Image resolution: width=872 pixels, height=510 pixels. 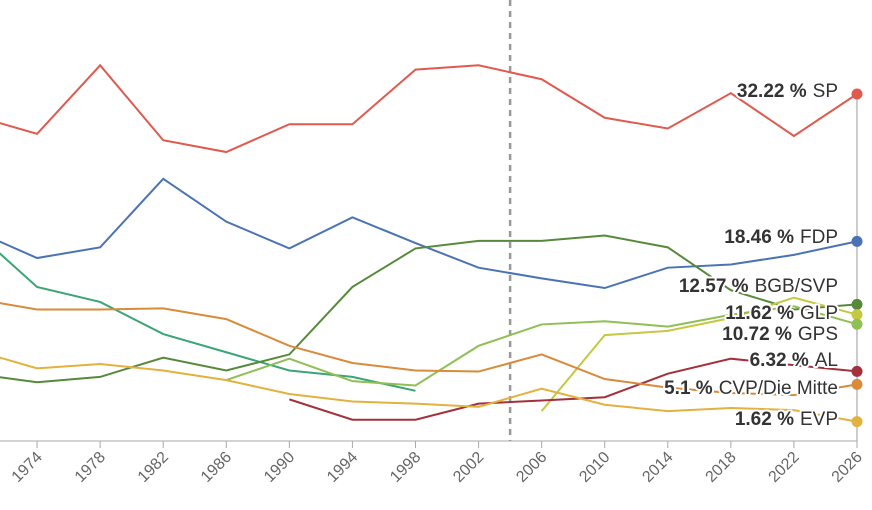 I want to click on x-tick-label: 1974, so click(x=27, y=467).